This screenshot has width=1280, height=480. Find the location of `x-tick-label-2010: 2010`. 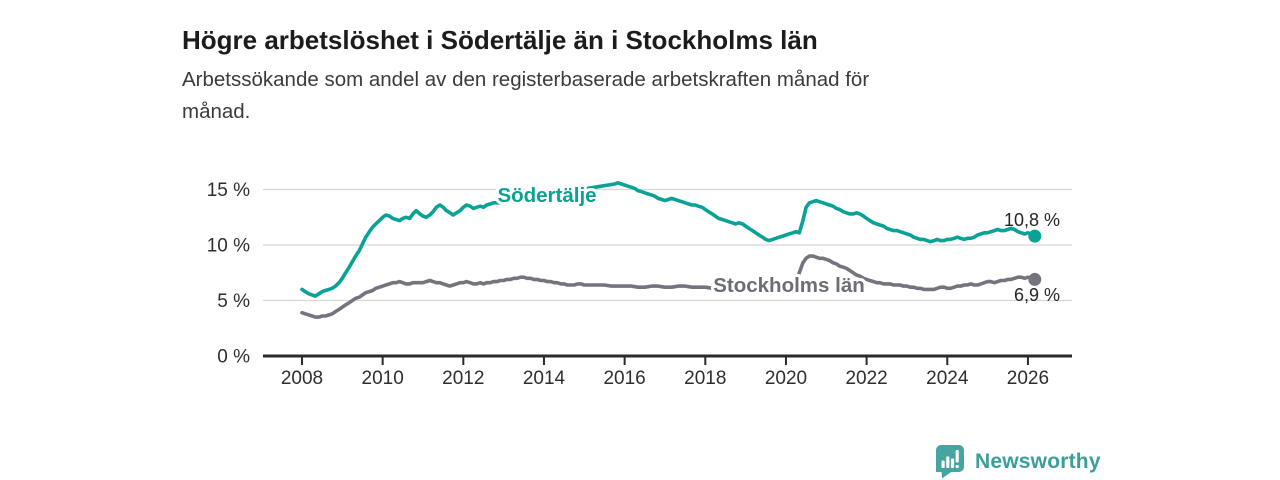

x-tick-label-2010: 2010 is located at coordinates (383, 378).